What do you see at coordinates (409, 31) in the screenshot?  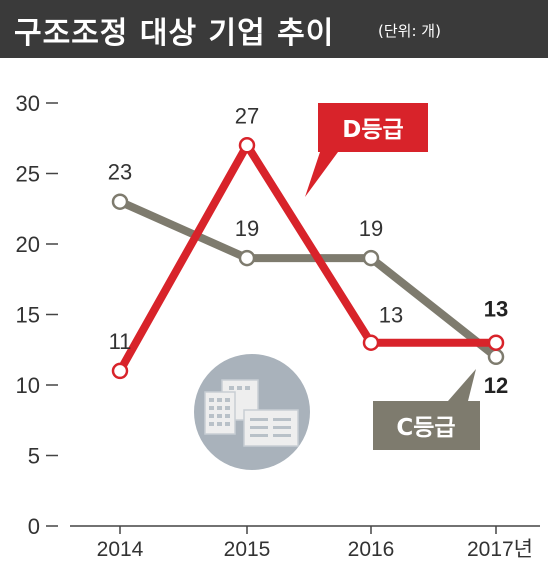 I see `unit-label: (단위: 개)` at bounding box center [409, 31].